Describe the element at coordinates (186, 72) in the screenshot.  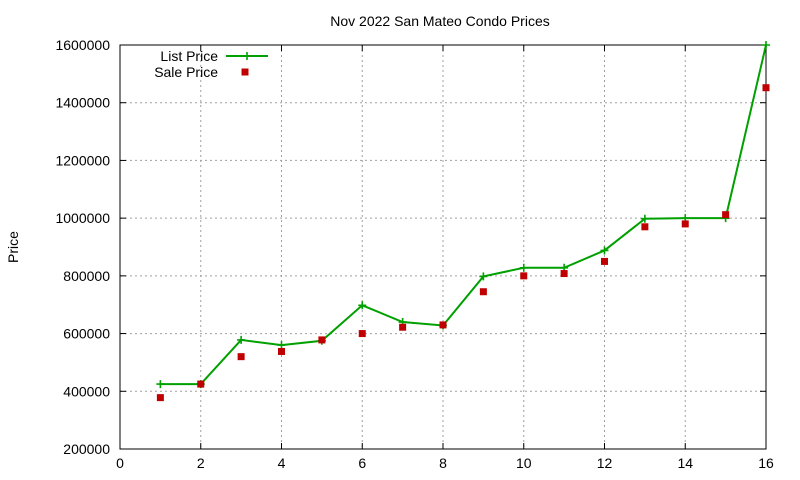
I see `legend-label: Sale Price` at that location.